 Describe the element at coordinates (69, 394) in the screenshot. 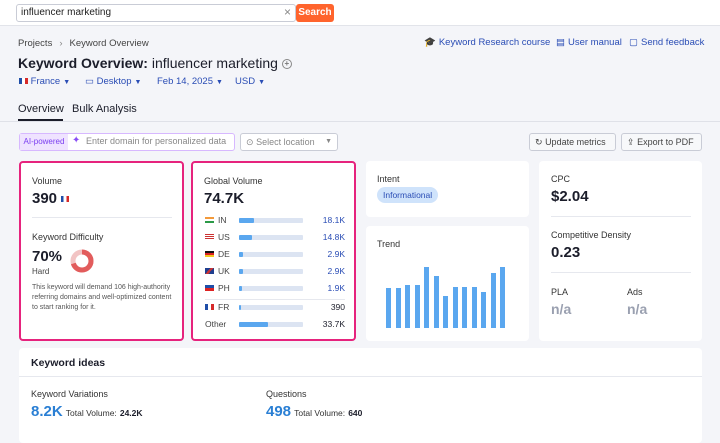

I see `variations-label: Keyword Variations` at that location.